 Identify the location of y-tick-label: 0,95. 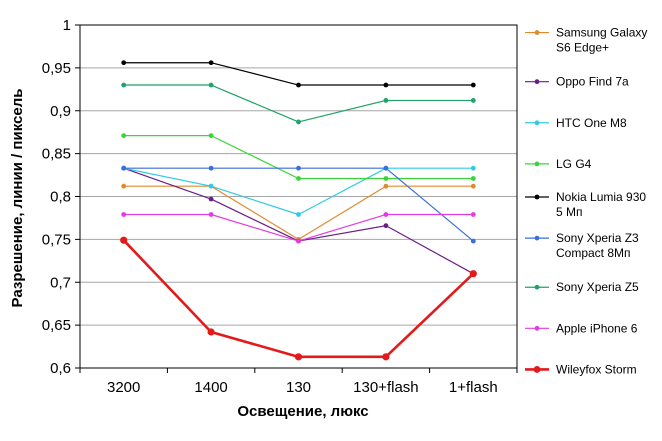
(56, 68).